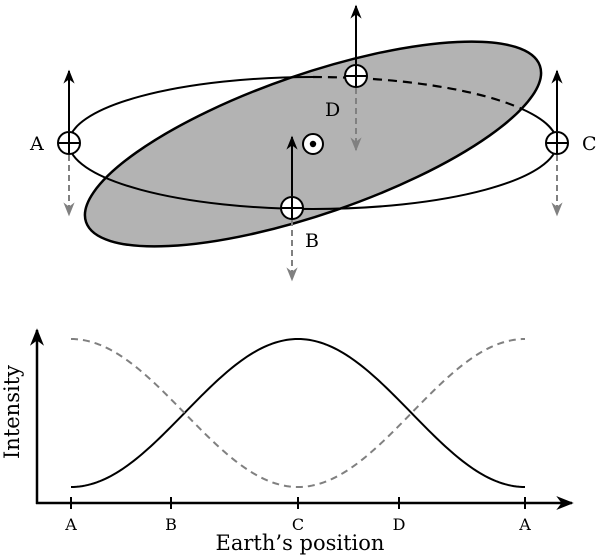 This screenshot has width=600, height=556. Describe the element at coordinates (191, 110) in the screenshot. I see `orbit-back-left-arc` at that location.